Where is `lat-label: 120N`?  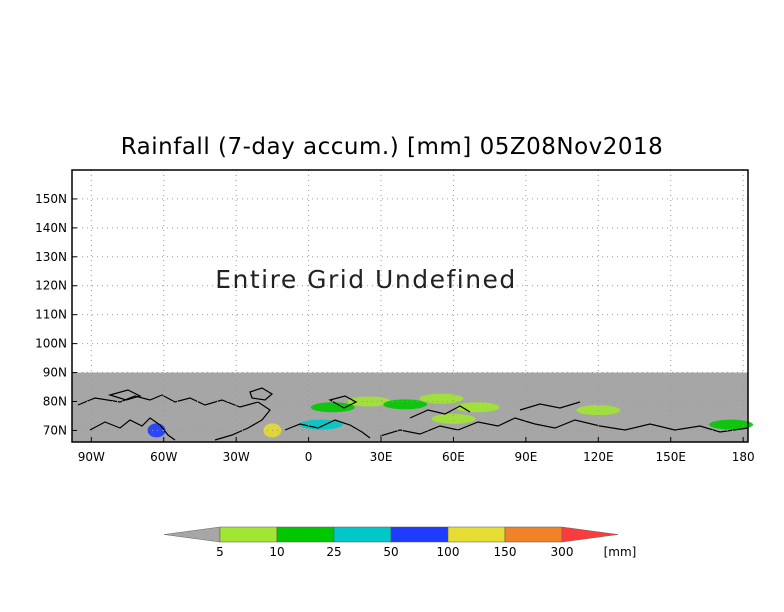
lat-label: 120N is located at coordinates (51, 286).